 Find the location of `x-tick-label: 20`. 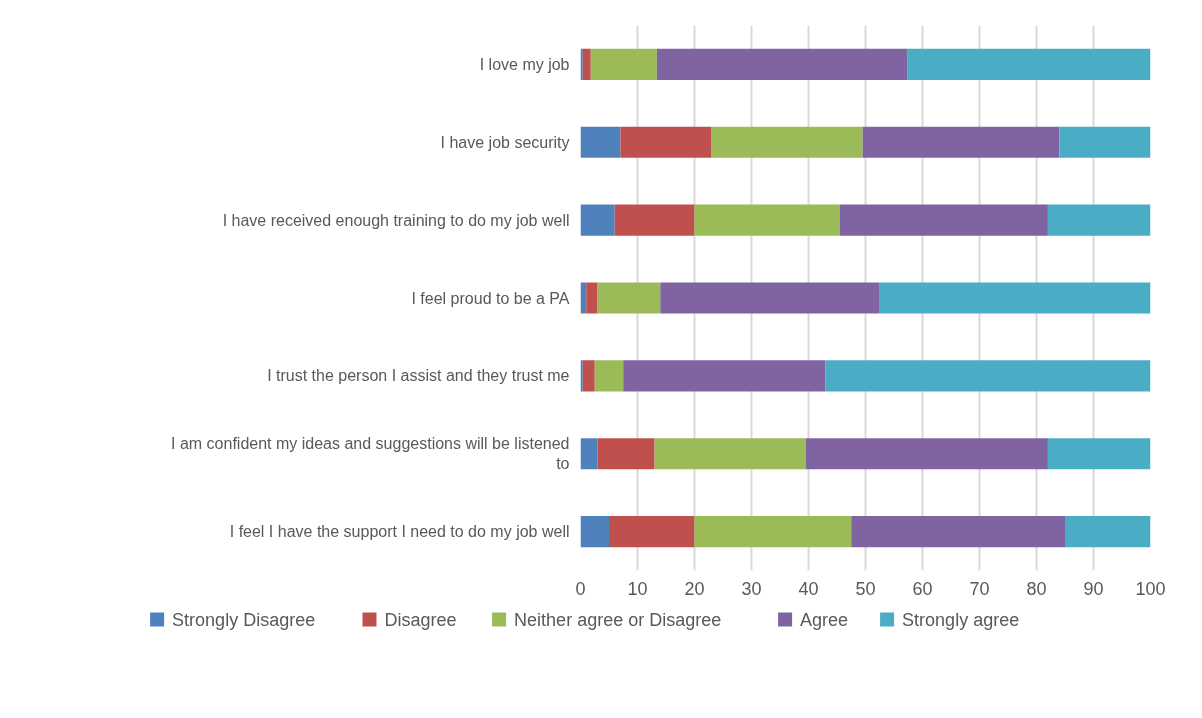

x-tick-label: 20 is located at coordinates (694, 588).